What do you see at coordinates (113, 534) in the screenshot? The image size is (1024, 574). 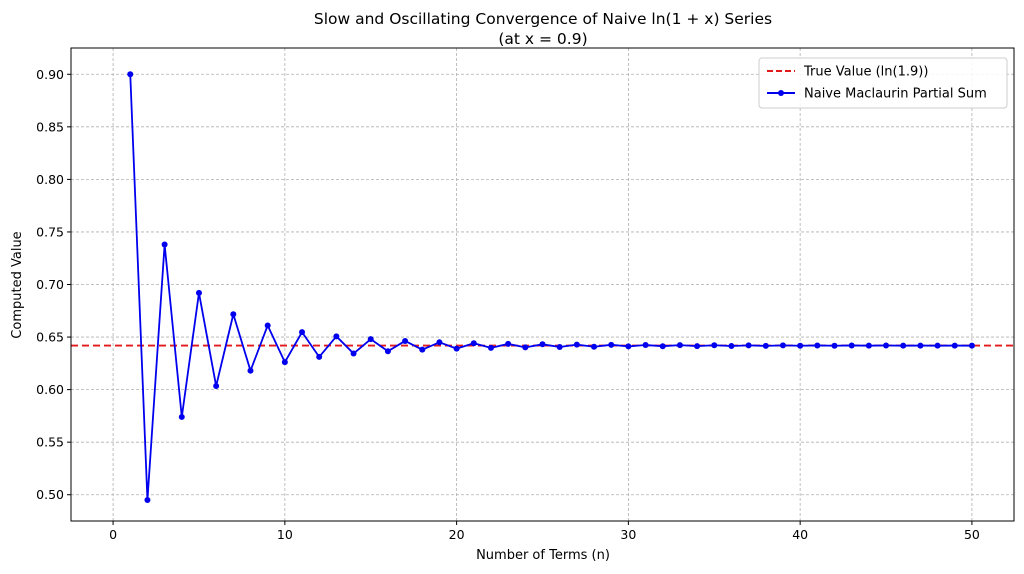 I see `x-tick-label: 0` at bounding box center [113, 534].